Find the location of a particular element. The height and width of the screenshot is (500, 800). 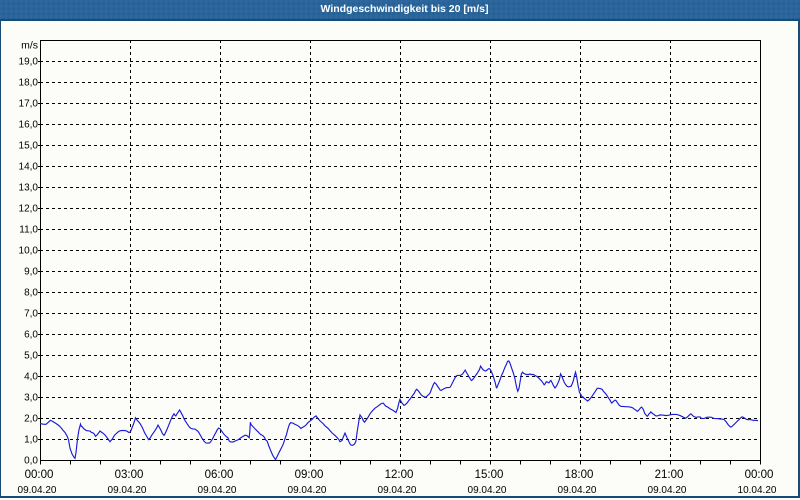

svg-text: 10,0 is located at coordinates (29, 251).